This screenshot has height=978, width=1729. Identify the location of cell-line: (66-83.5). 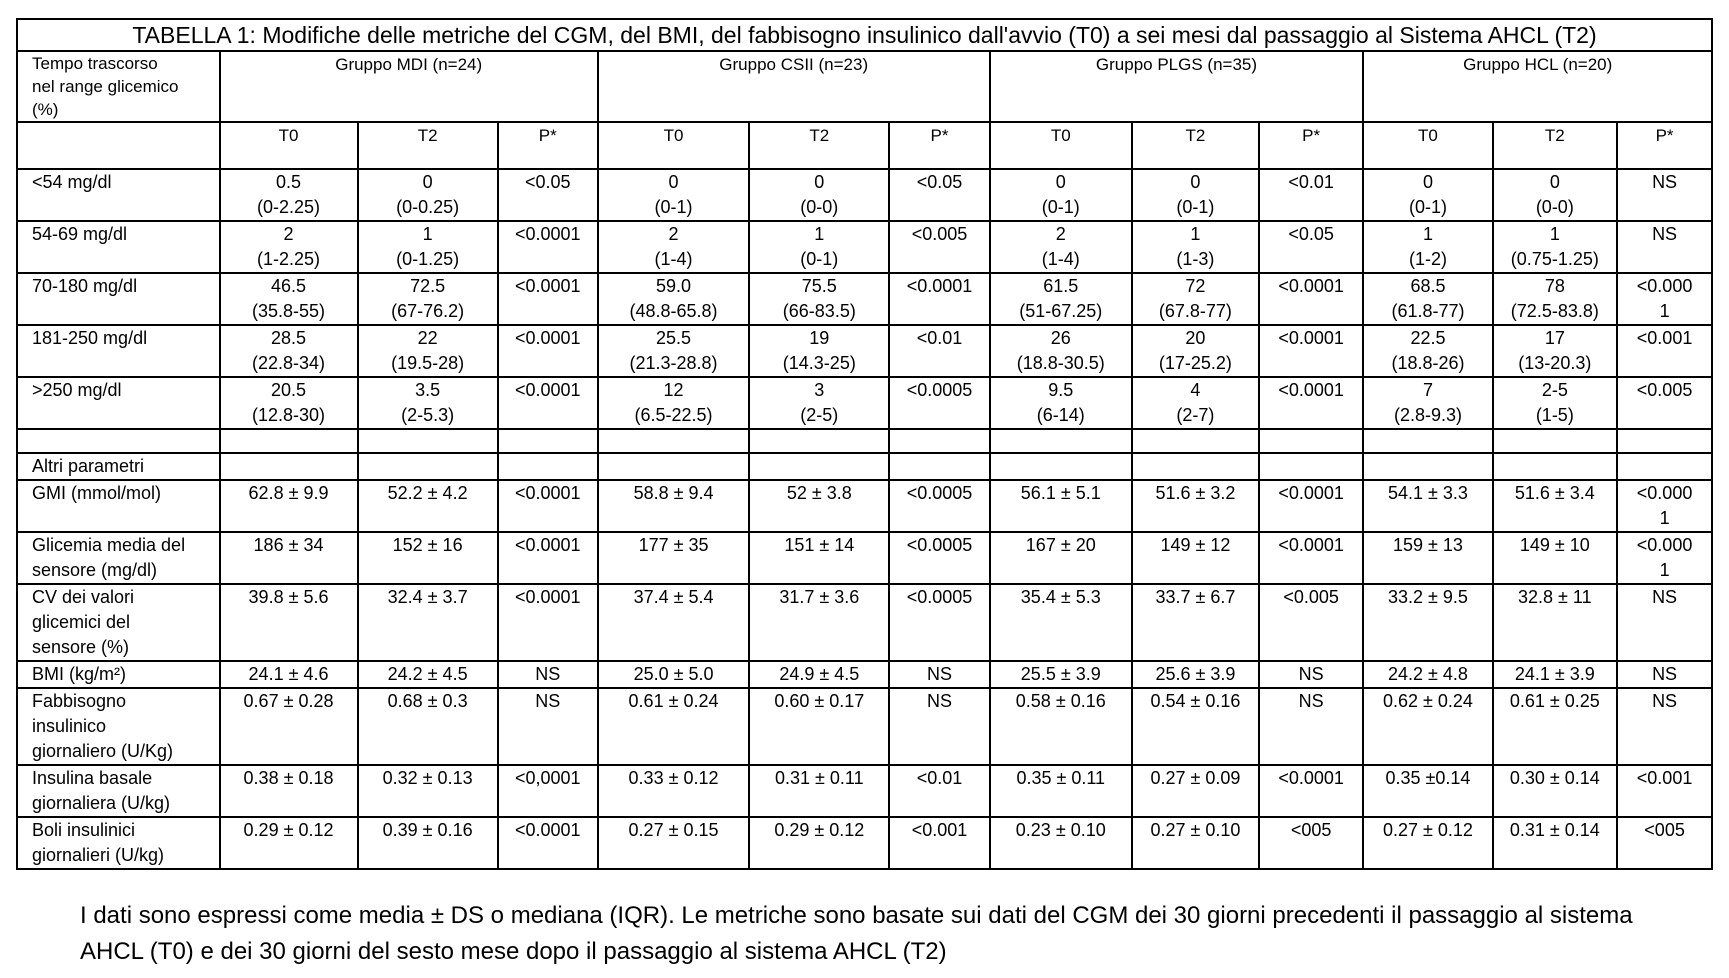
(819, 311).